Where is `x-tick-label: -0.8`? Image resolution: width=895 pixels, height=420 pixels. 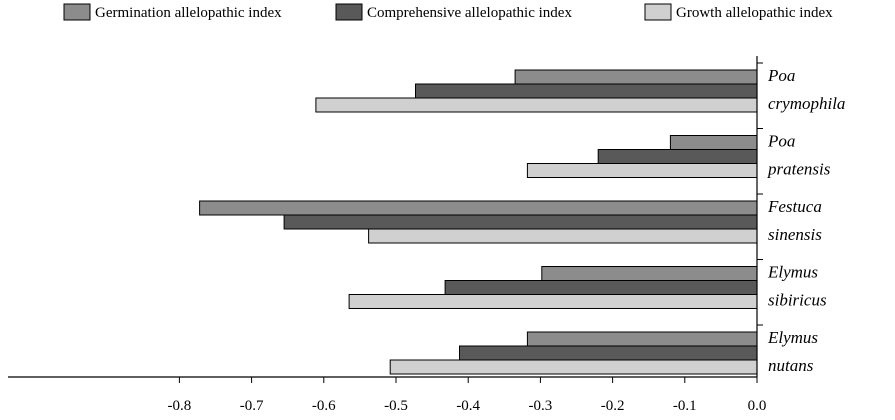
x-tick-label: -0.8 is located at coordinates (180, 406).